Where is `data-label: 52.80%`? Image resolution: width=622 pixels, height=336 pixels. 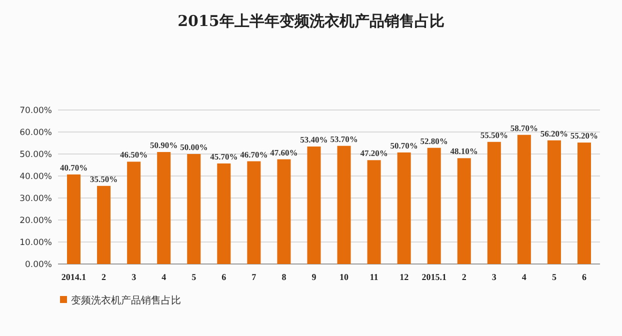
data-label: 52.80% is located at coordinates (434, 141).